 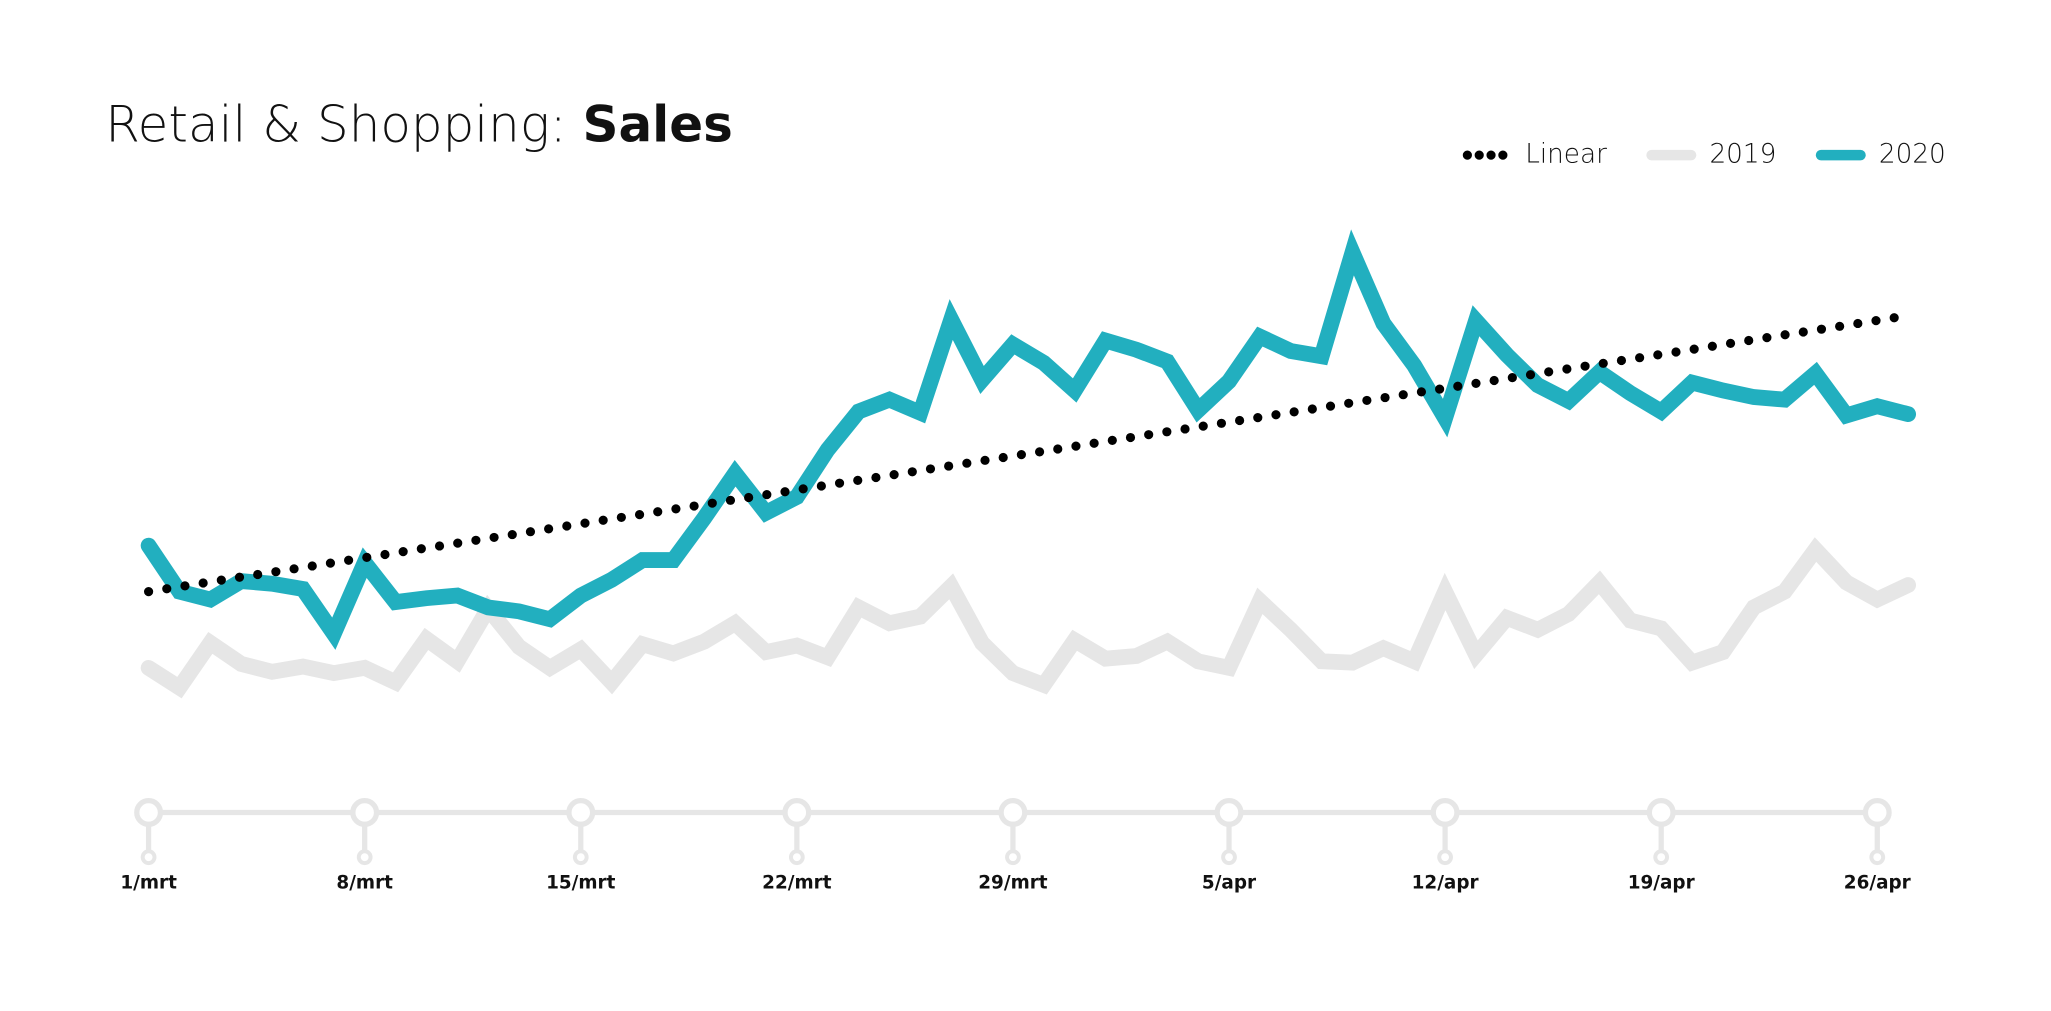 I want to click on x-tick-label: 8/mrt, so click(x=364, y=882).